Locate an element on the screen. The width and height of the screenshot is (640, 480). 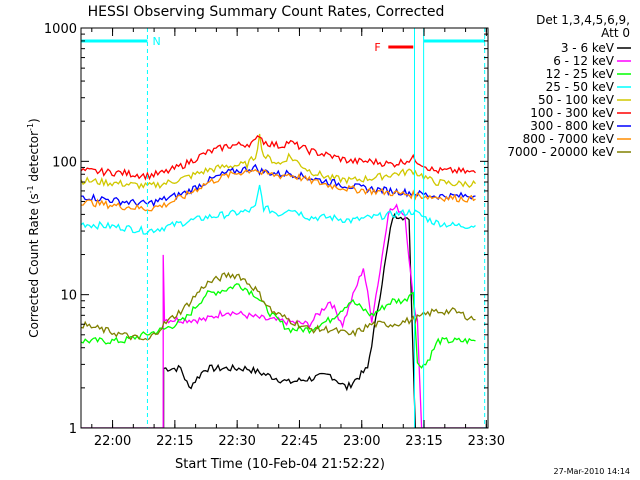
legend-label-2: 12 - 25 keV is located at coordinates (580, 74).